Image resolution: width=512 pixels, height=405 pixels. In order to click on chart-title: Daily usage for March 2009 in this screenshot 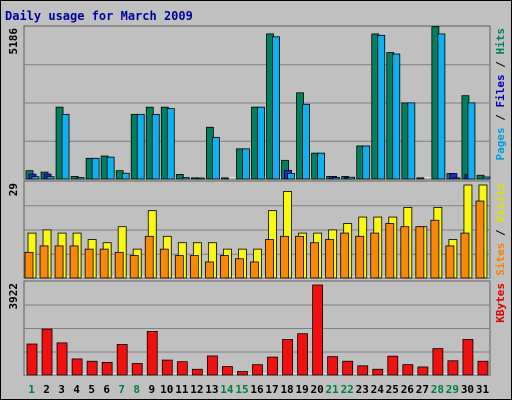, I will do `click(99, 16)`.